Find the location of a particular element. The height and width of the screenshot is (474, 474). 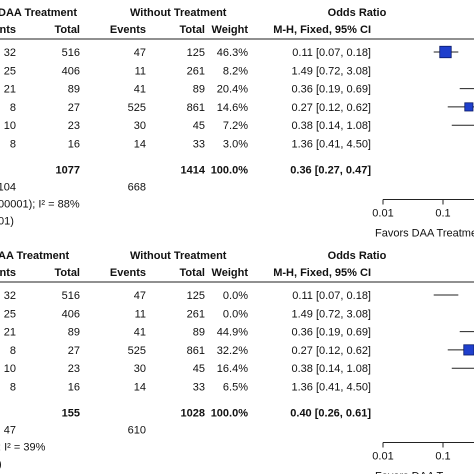

overall-effect-text: ) is located at coordinates (1, 465).